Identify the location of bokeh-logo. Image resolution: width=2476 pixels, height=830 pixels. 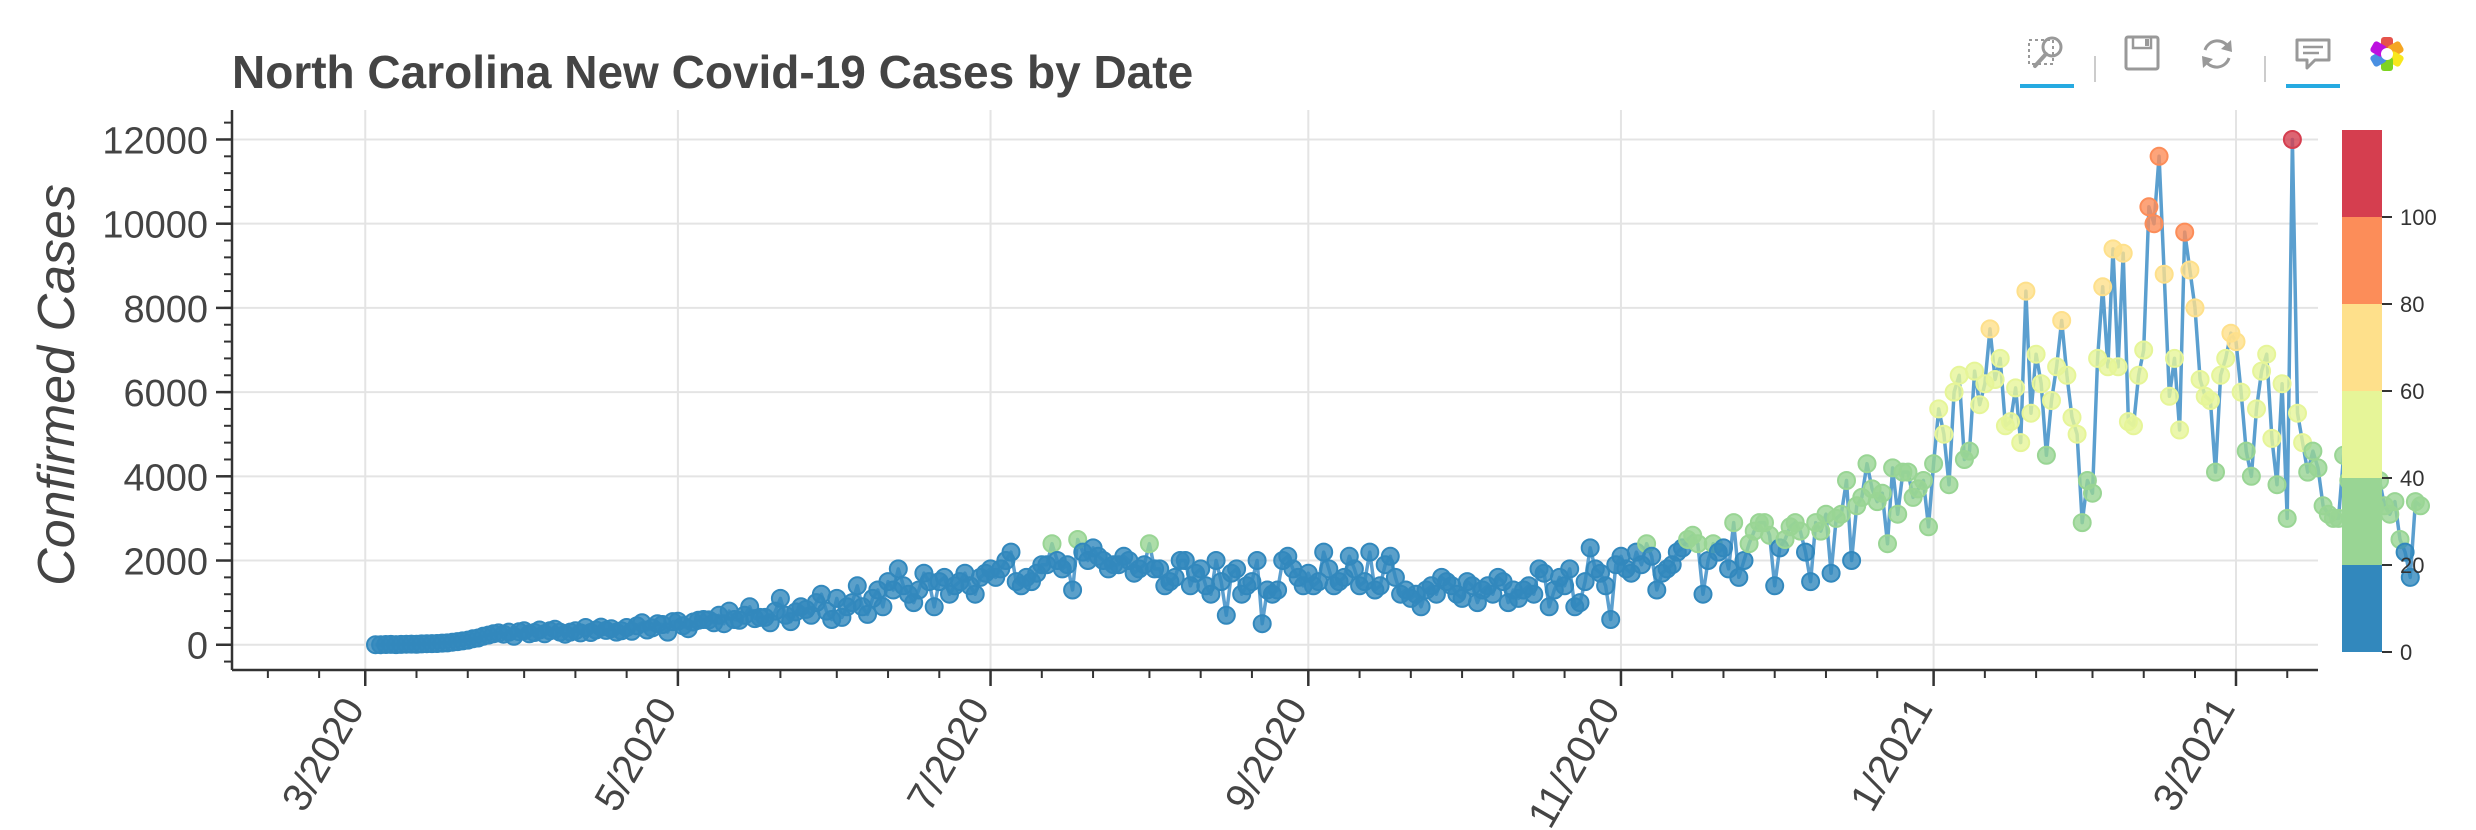
(2387, 60).